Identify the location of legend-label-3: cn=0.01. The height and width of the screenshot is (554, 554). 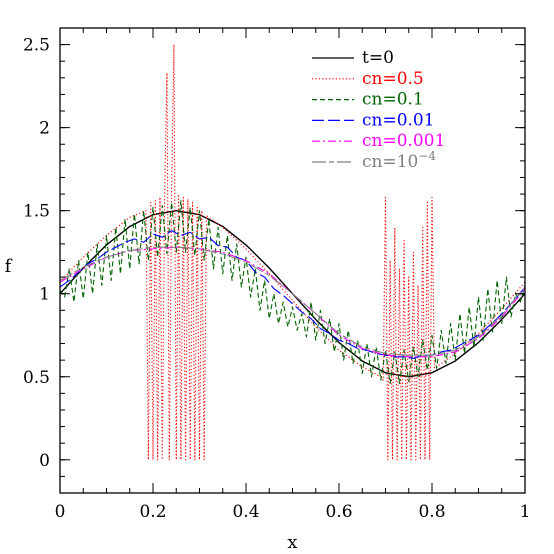
(398, 120).